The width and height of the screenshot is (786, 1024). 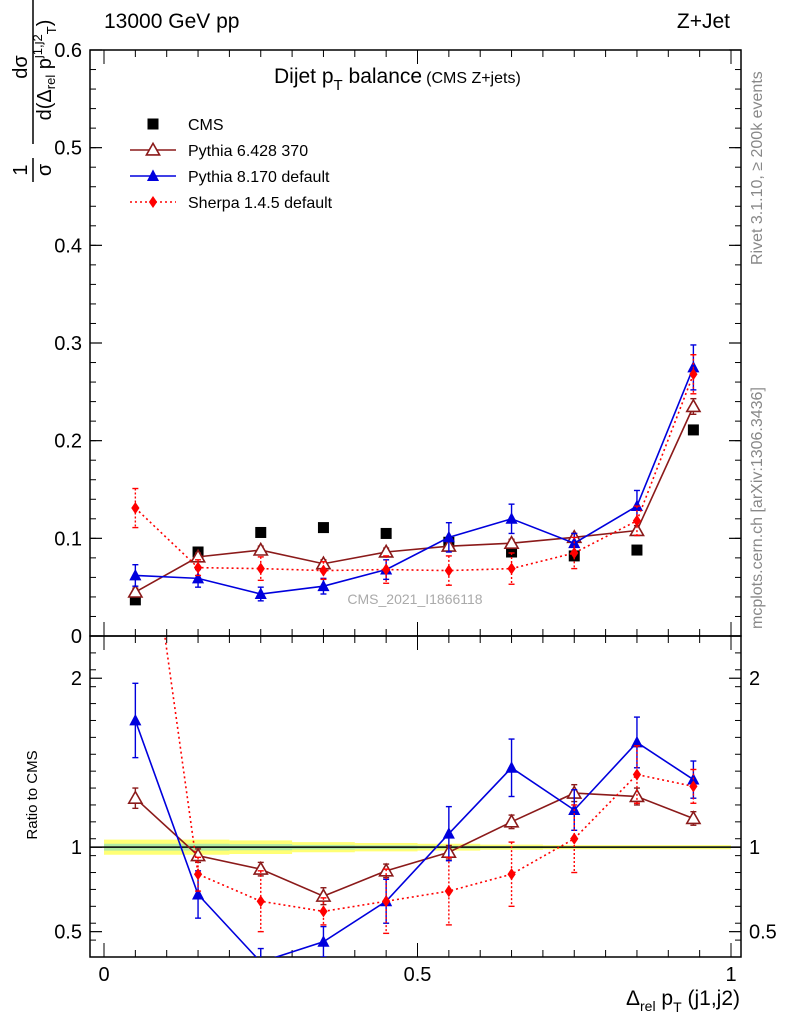 What do you see at coordinates (260, 203) in the screenshot?
I see `legend-label: Sherpa 1.4.5 default` at bounding box center [260, 203].